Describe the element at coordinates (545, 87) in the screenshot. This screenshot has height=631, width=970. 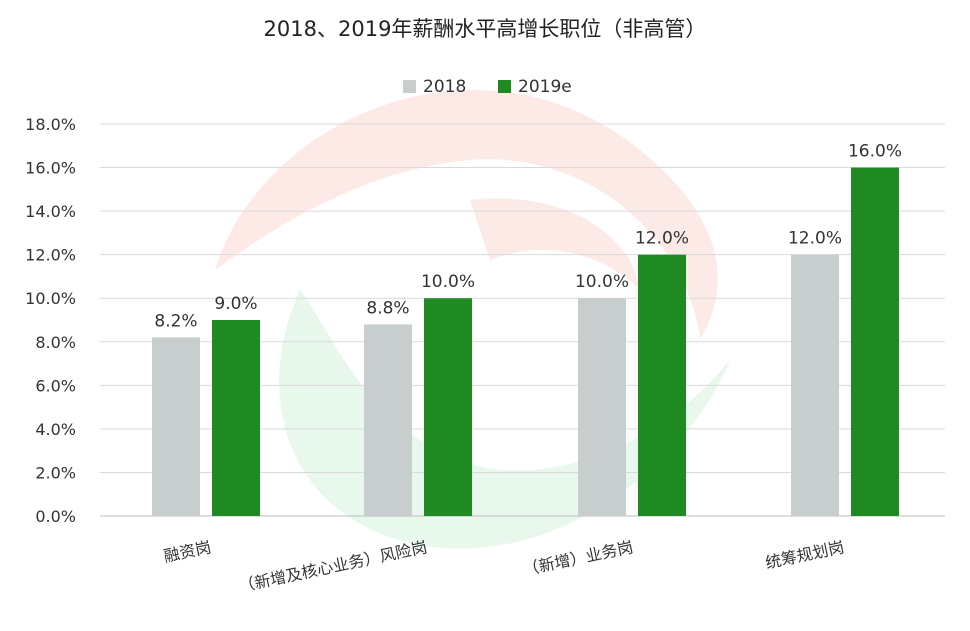
I see `legend-label: 2019e` at that location.